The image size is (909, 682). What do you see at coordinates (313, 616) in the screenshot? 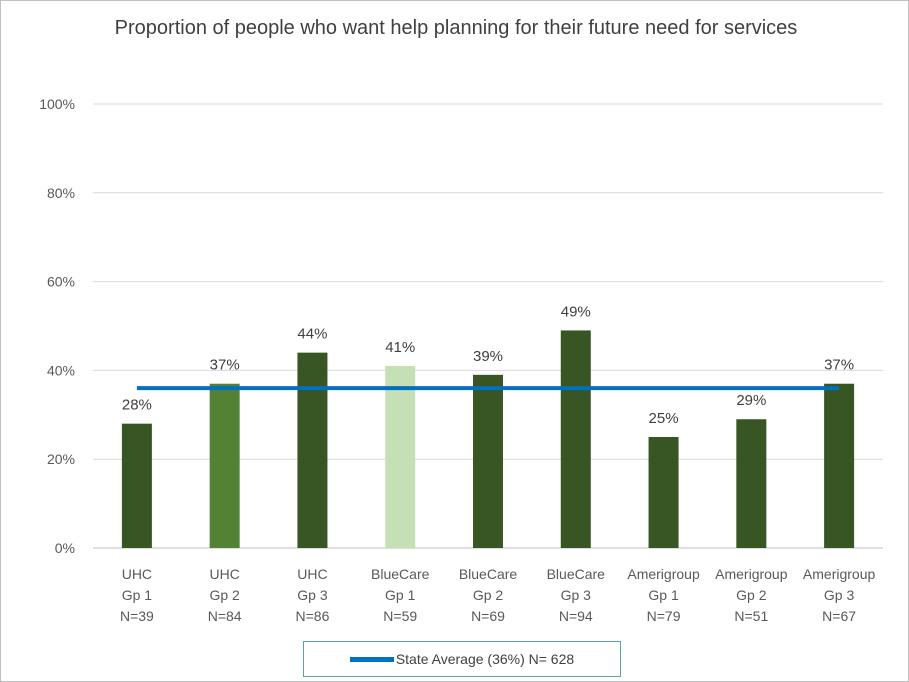
I see `x-tick-label: N=86` at bounding box center [313, 616].